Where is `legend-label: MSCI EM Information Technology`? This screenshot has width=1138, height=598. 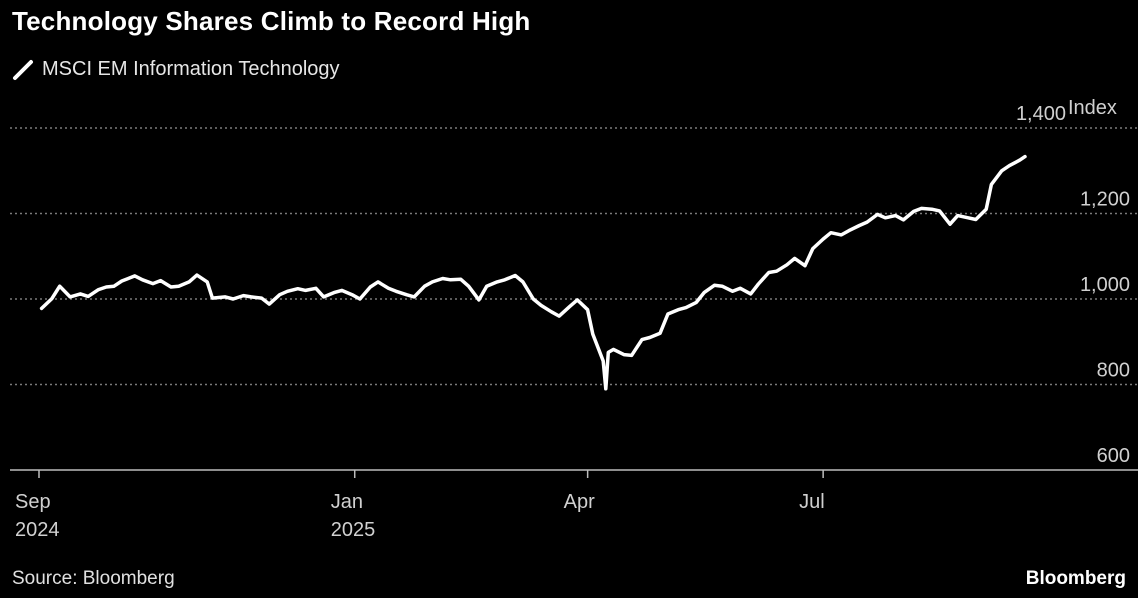 legend-label: MSCI EM Information Technology is located at coordinates (191, 69).